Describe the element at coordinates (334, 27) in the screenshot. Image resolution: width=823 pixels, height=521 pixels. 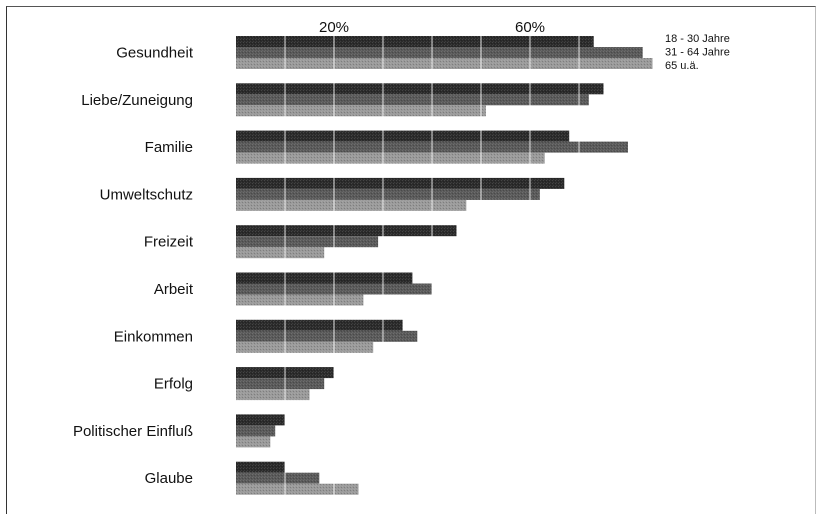
I see `x-tick-label: 20%` at that location.